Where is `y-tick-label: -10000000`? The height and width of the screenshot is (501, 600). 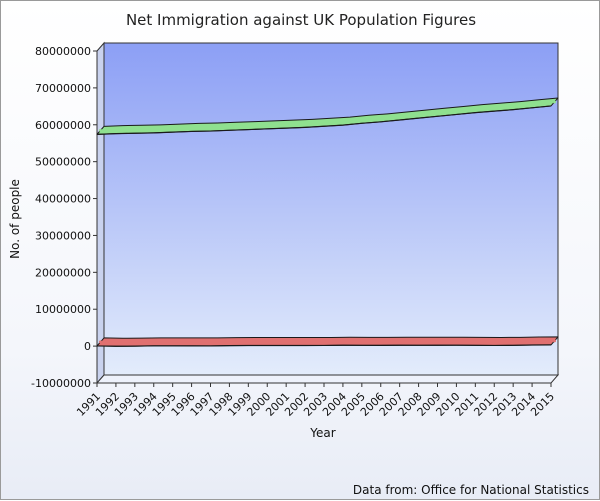
y-tick-label: -10000000 is located at coordinates (61, 383).